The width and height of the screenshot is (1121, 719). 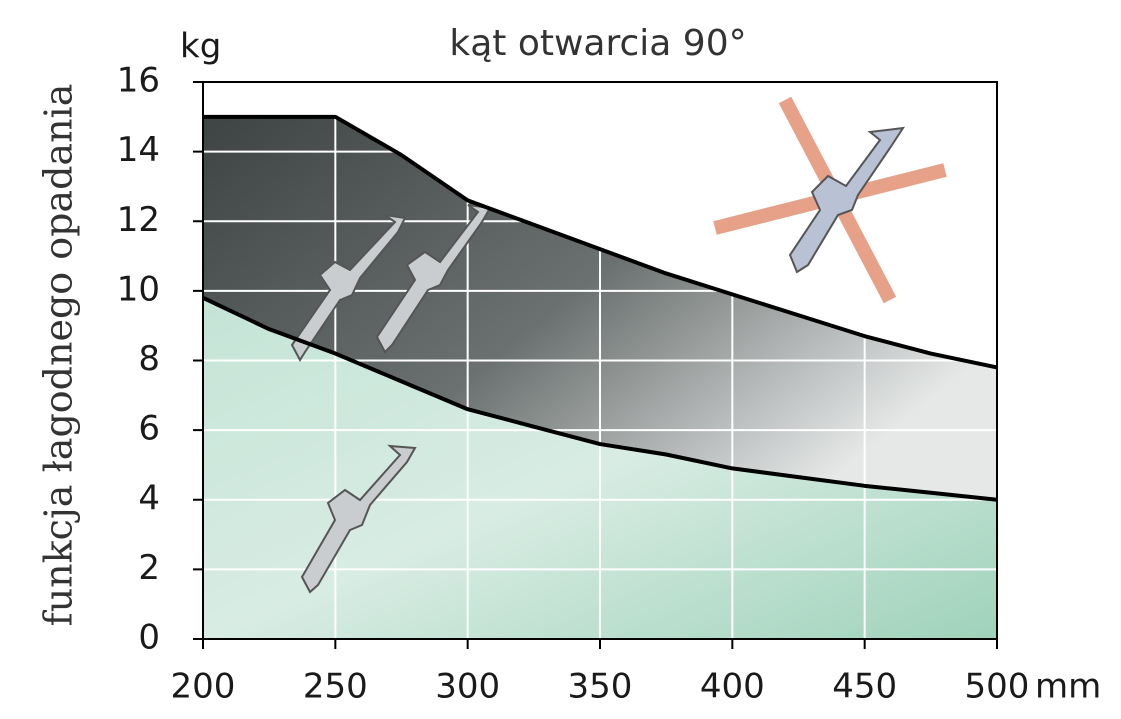 I want to click on x-unit: mm, so click(x=1068, y=687).